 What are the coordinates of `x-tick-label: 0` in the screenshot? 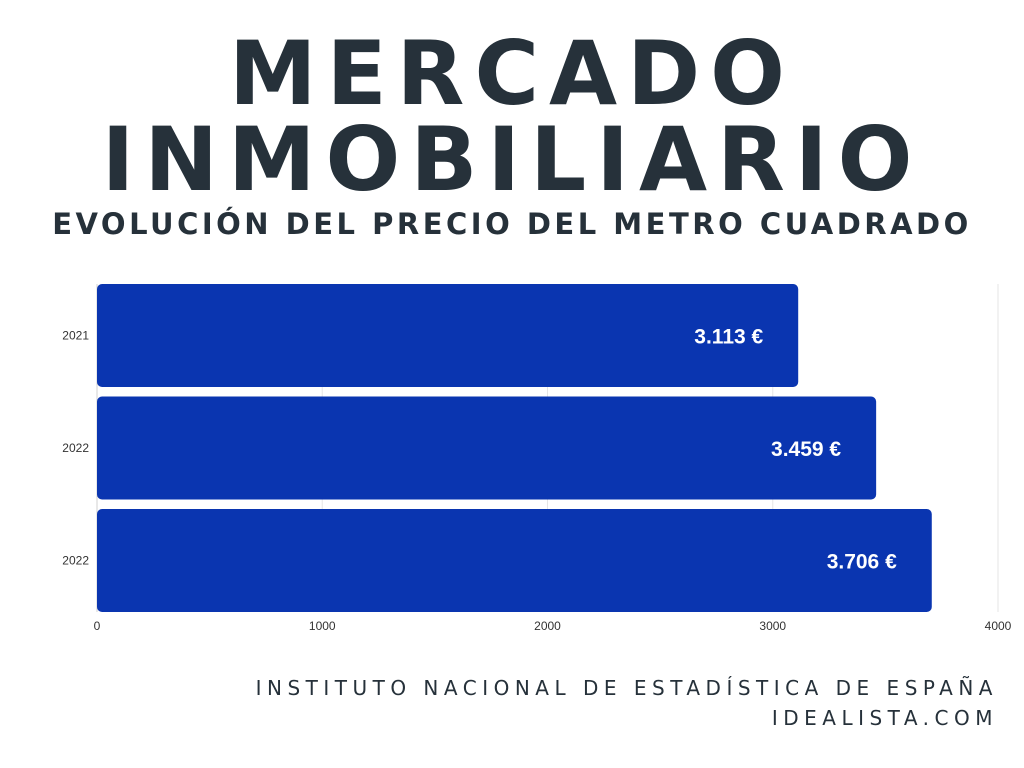 It's located at (97, 626).